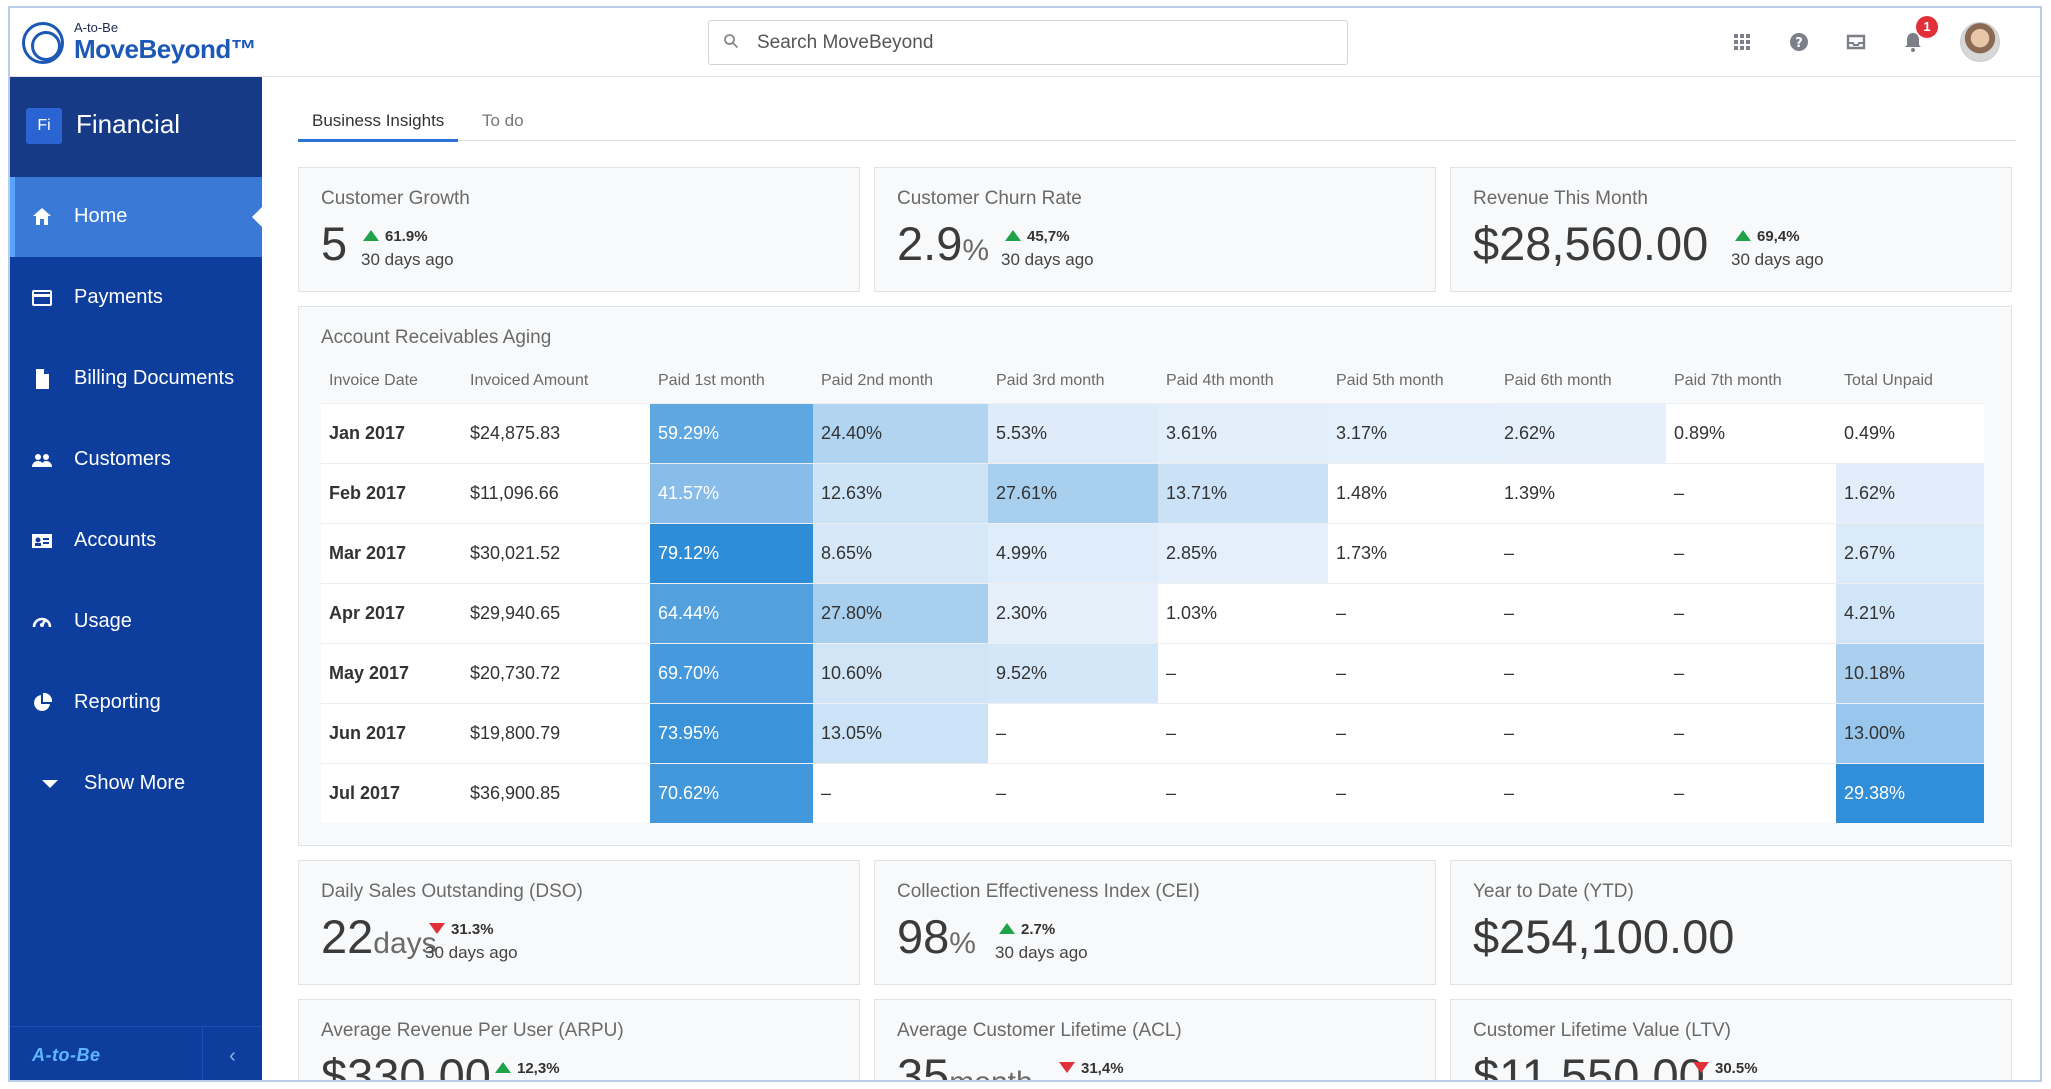  Describe the element at coordinates (391, 492) in the screenshot. I see `invoice-date-cell: Feb 2017` at that location.